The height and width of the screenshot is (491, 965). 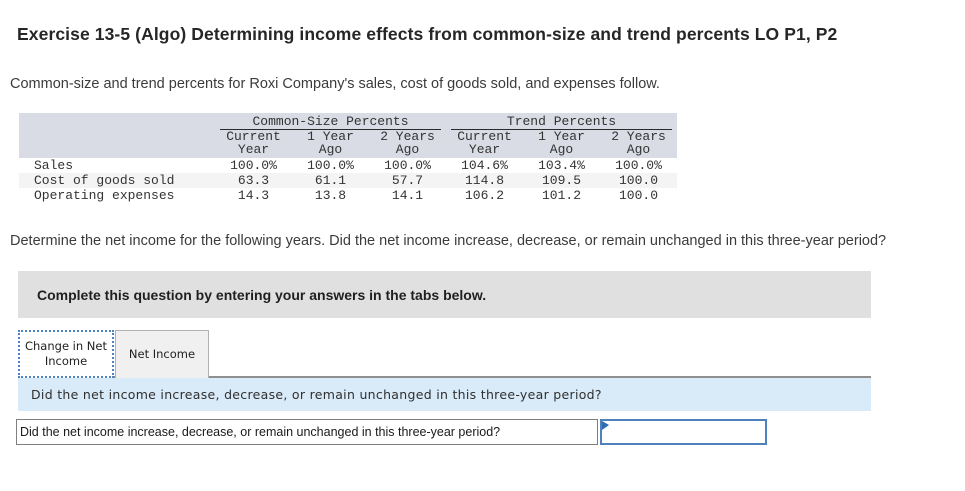 I want to click on answer-input-wrap, so click(x=683, y=432).